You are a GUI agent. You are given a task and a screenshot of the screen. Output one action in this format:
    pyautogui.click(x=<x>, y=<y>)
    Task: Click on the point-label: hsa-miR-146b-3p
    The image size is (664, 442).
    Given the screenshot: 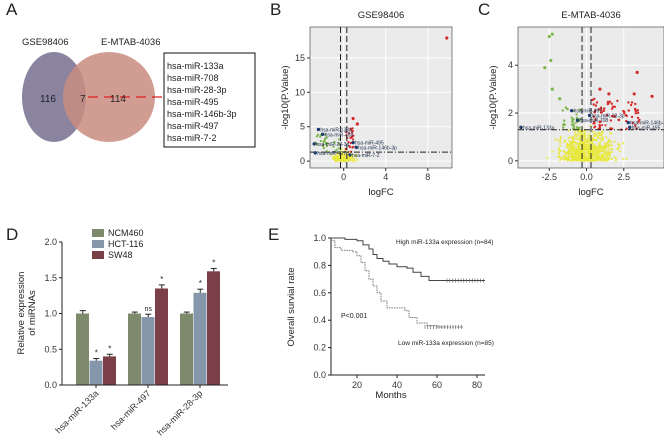 What is the action you would take?
    pyautogui.click(x=377, y=148)
    